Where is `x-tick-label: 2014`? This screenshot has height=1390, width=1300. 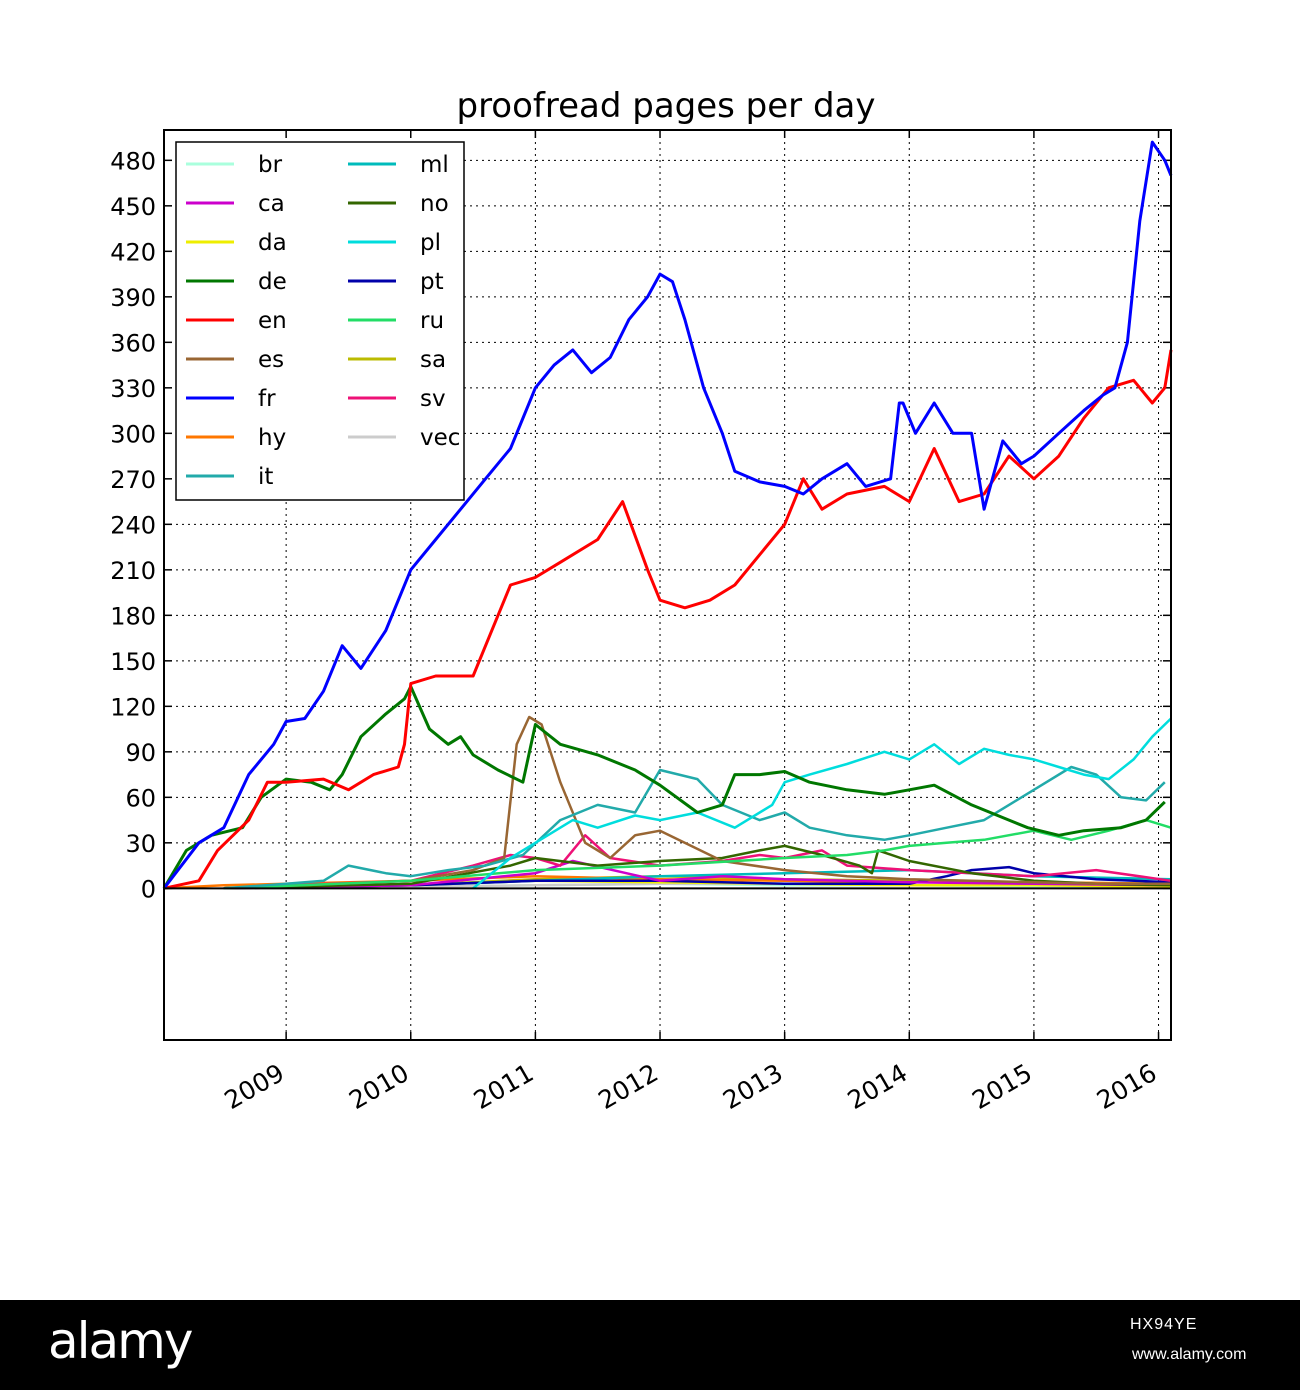
x-tick-label: 2014 is located at coordinates (878, 1086).